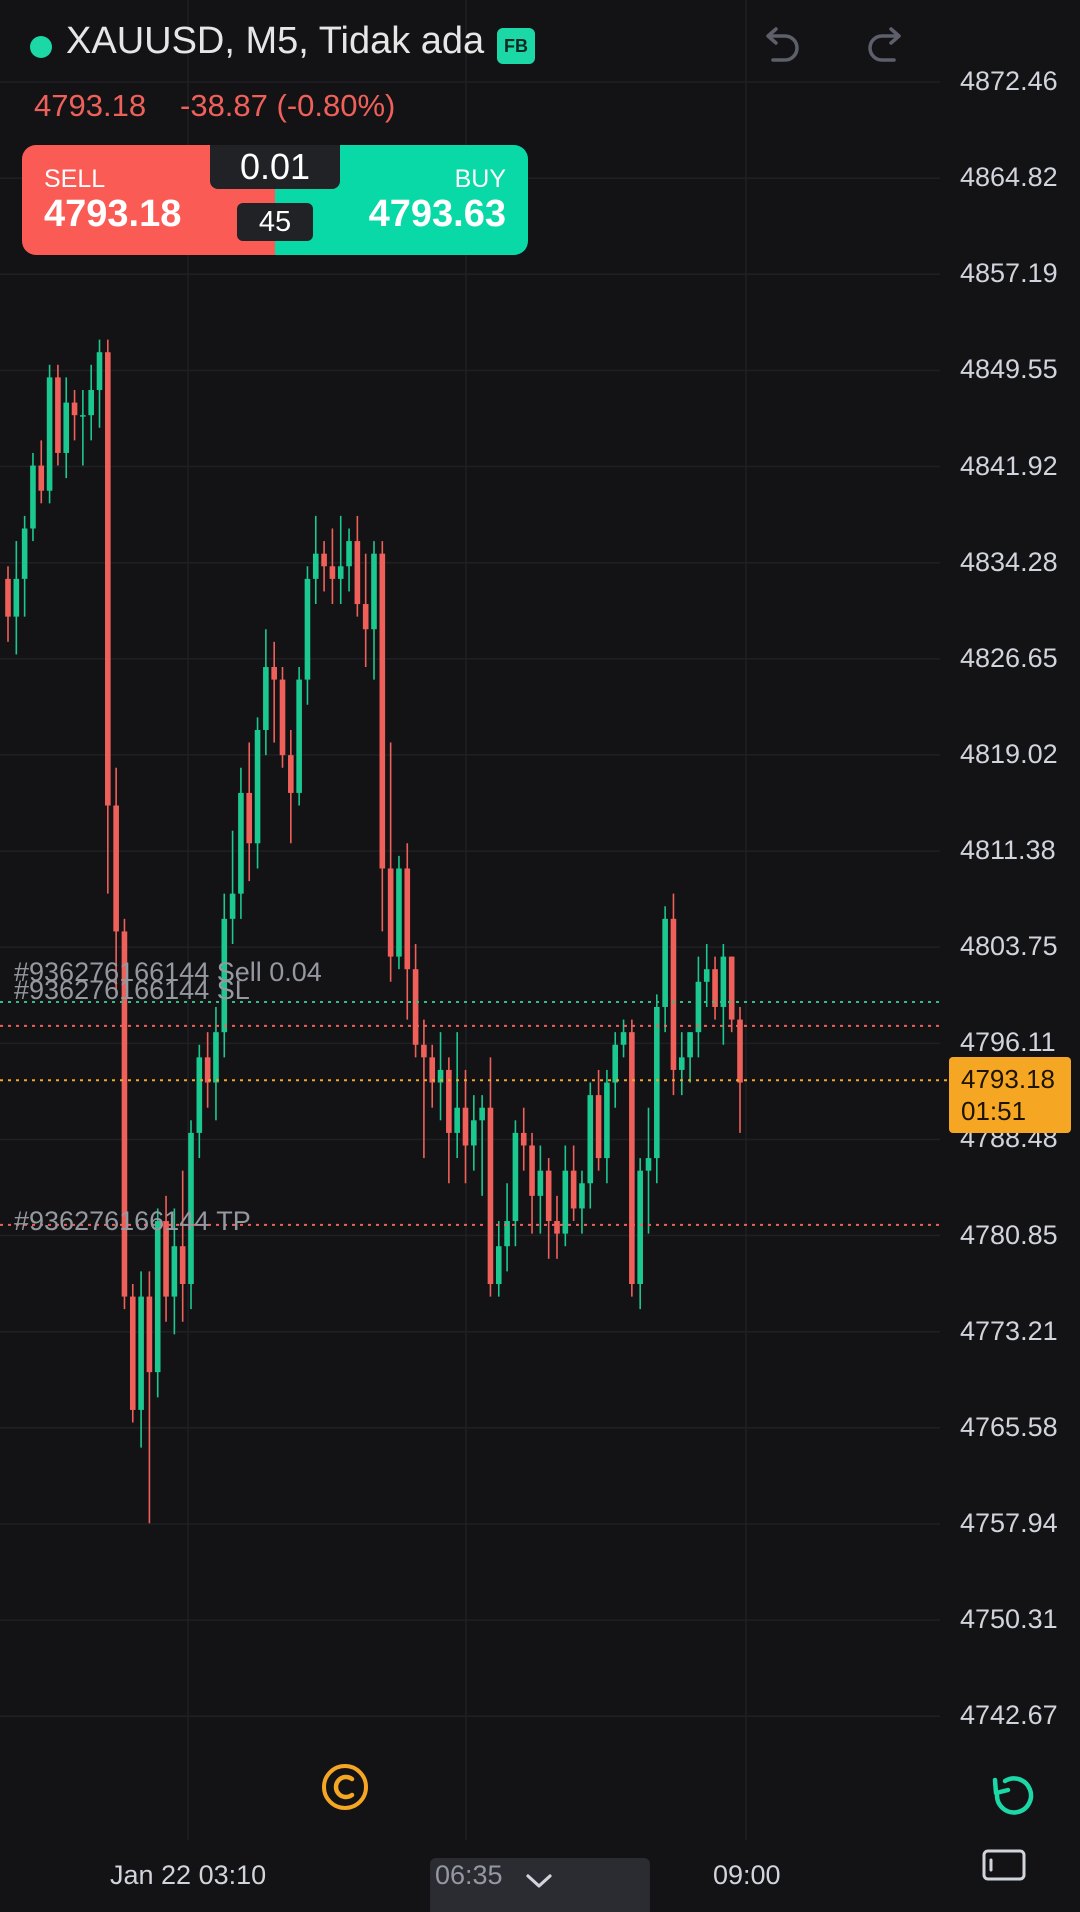  What do you see at coordinates (132, 1221) in the screenshot?
I see `take-profit-label: #936276166144 TP` at bounding box center [132, 1221].